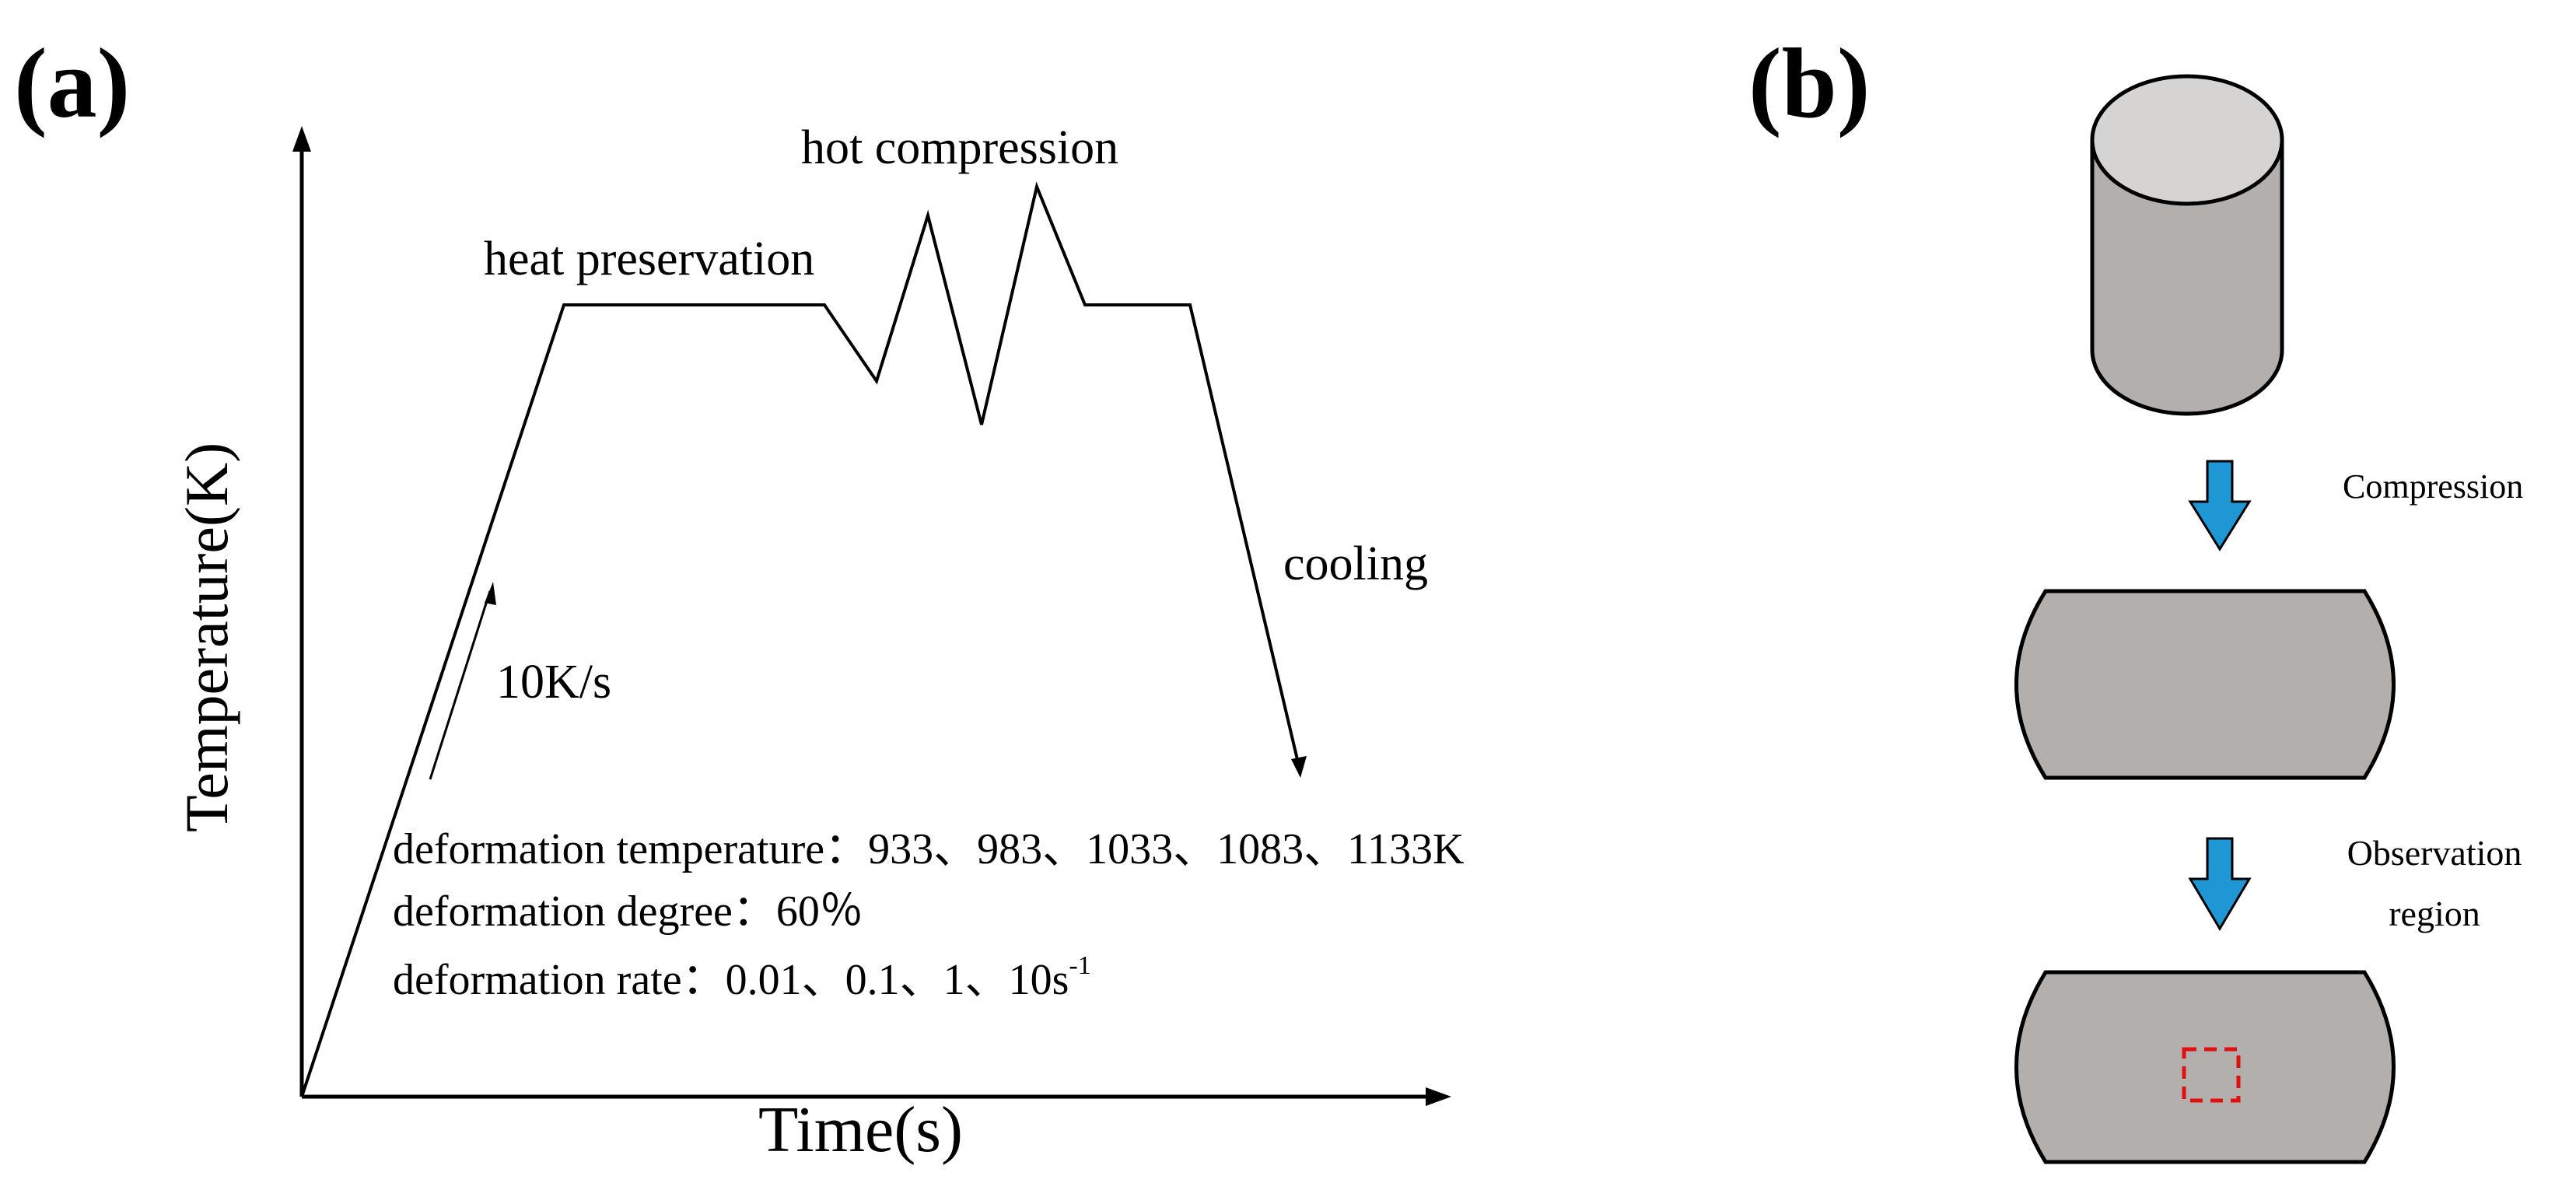 The width and height of the screenshot is (2576, 1197). What do you see at coordinates (2433, 486) in the screenshot?
I see `compression-label: Compression` at bounding box center [2433, 486].